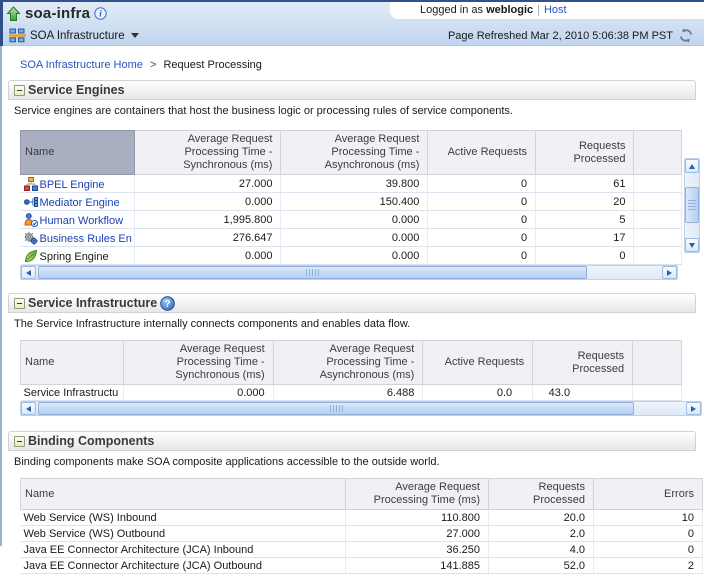 The width and height of the screenshot is (704, 574). What do you see at coordinates (30, 202) in the screenshot?
I see `mediator-engine-icon` at bounding box center [30, 202].